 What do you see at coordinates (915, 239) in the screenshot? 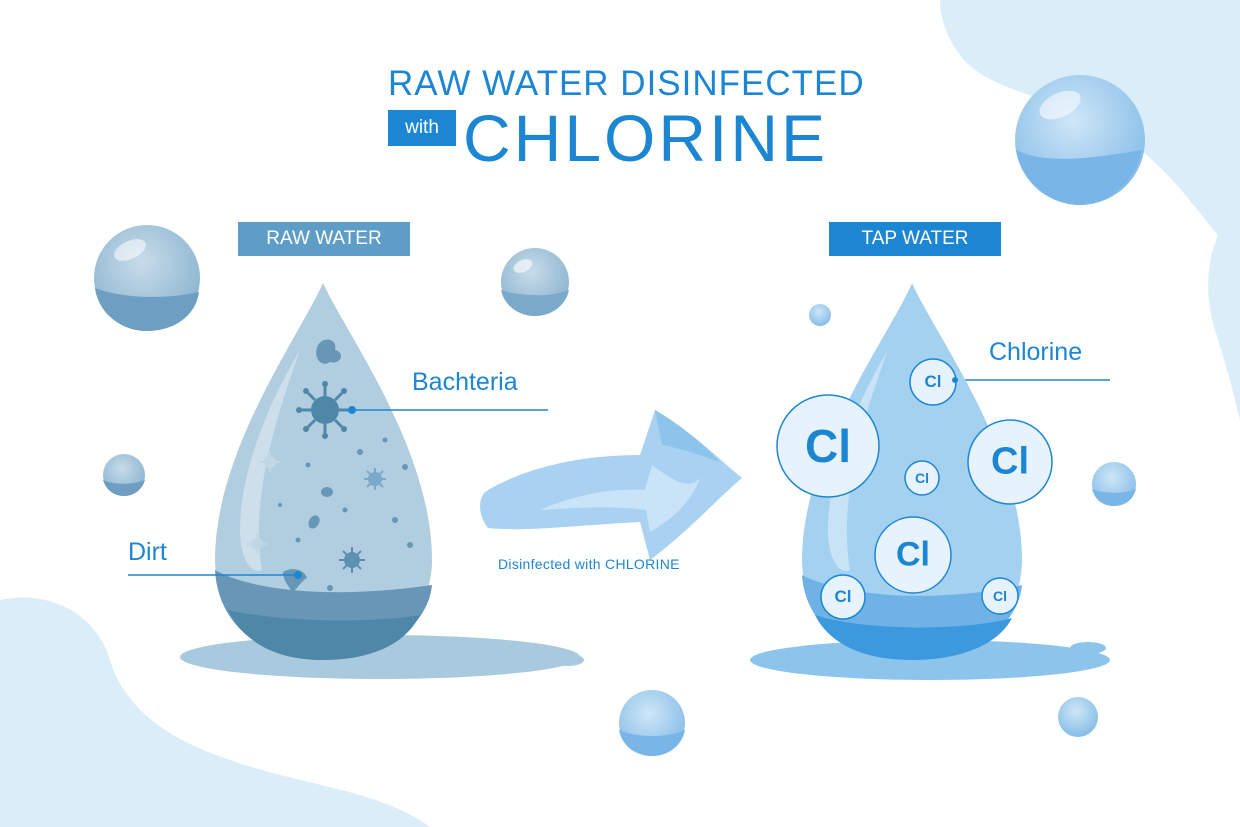
I see `tap-water-tag: TAP WATER` at bounding box center [915, 239].